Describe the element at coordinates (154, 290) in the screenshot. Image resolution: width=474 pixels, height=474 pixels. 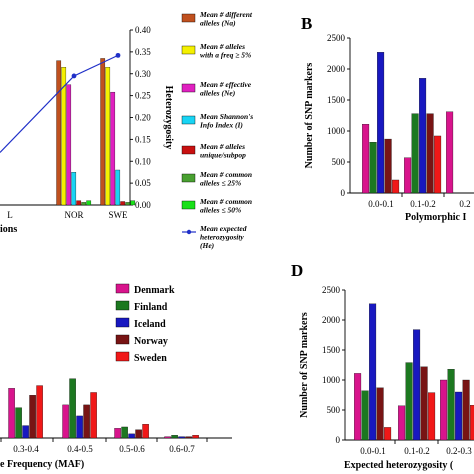
I see `panel-c-legend-label: Denmark` at that location.